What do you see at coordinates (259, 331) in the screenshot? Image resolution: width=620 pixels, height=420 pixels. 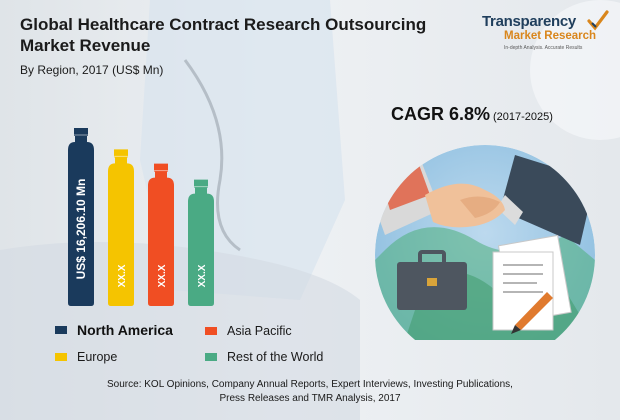 I see `legend-label: Asia Pacific` at bounding box center [259, 331].